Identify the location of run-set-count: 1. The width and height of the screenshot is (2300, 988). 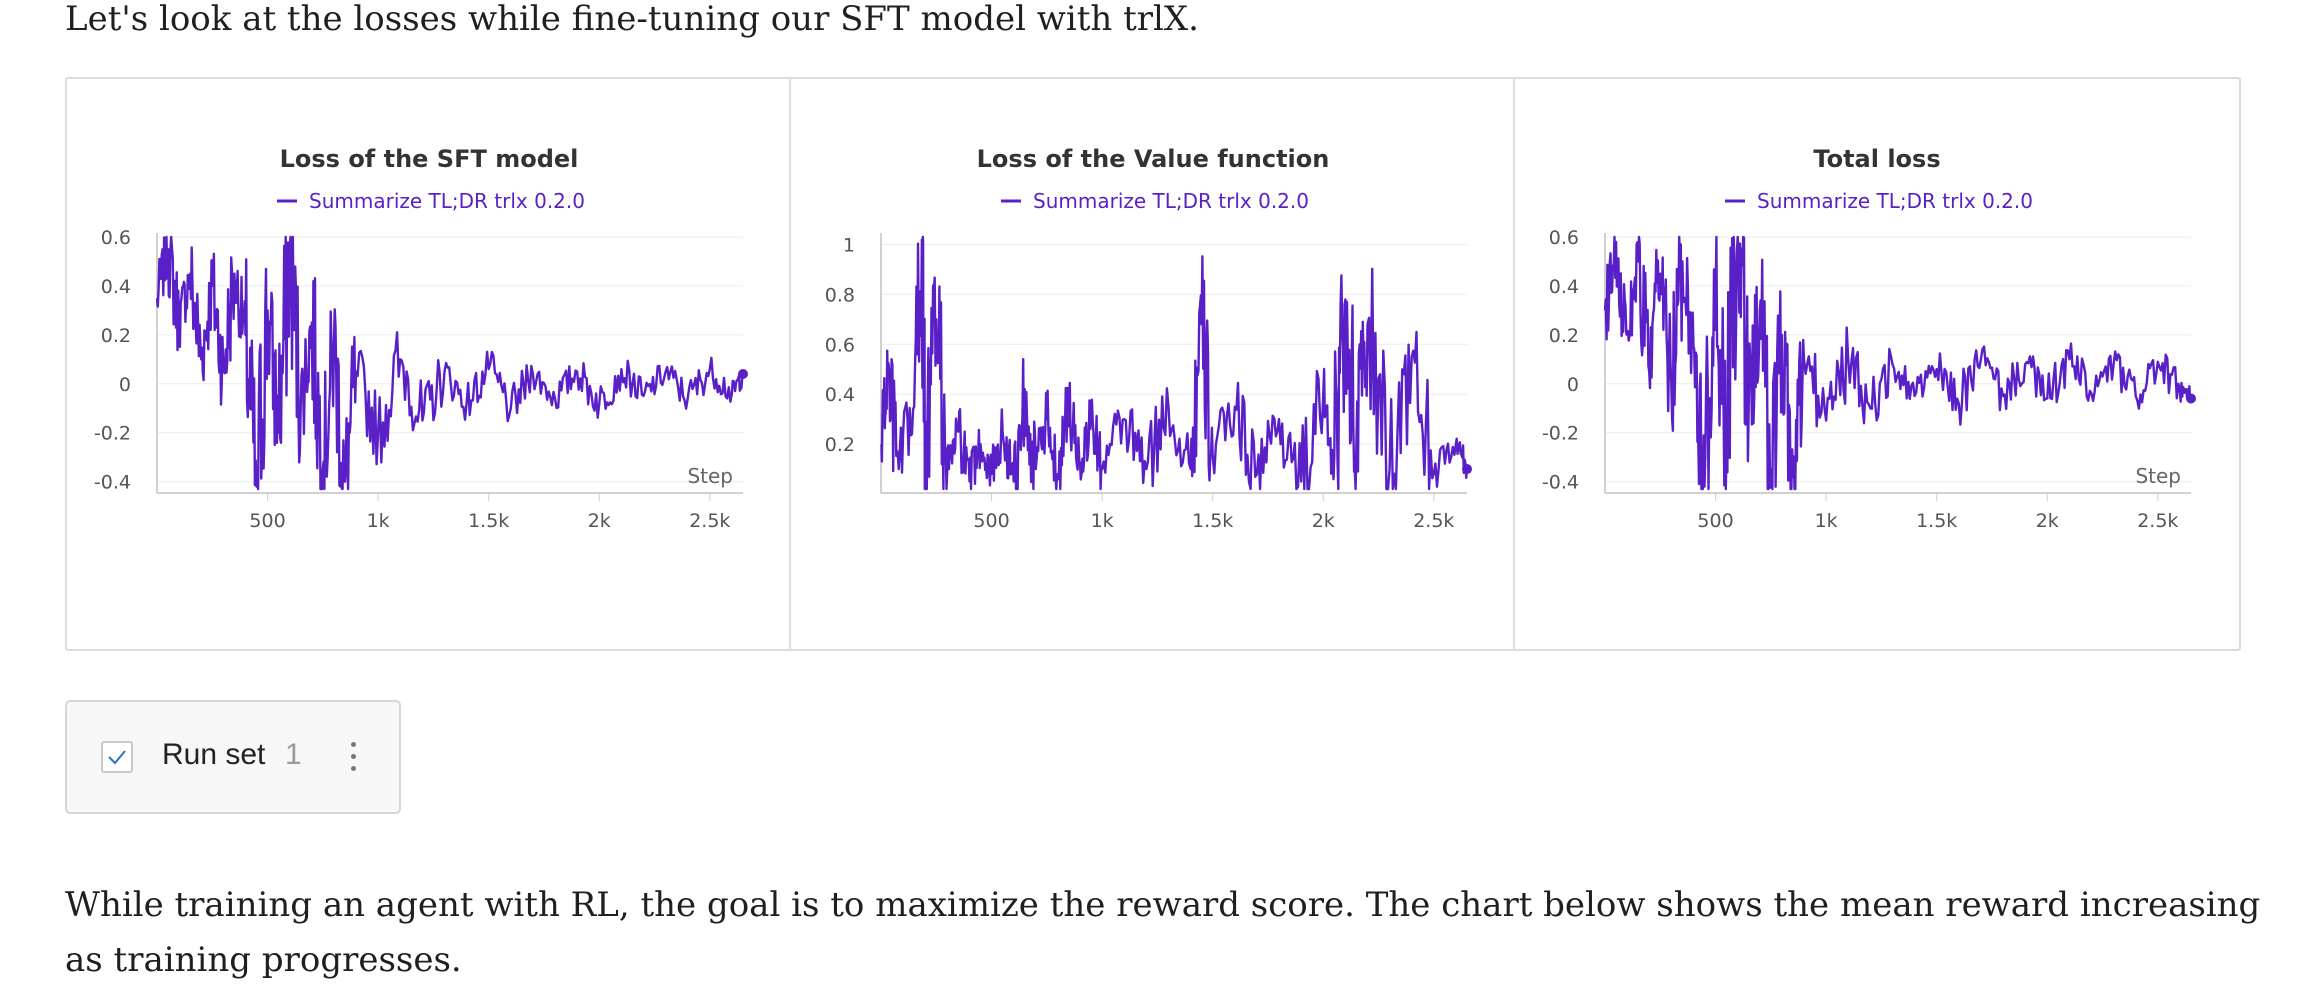
(293, 754).